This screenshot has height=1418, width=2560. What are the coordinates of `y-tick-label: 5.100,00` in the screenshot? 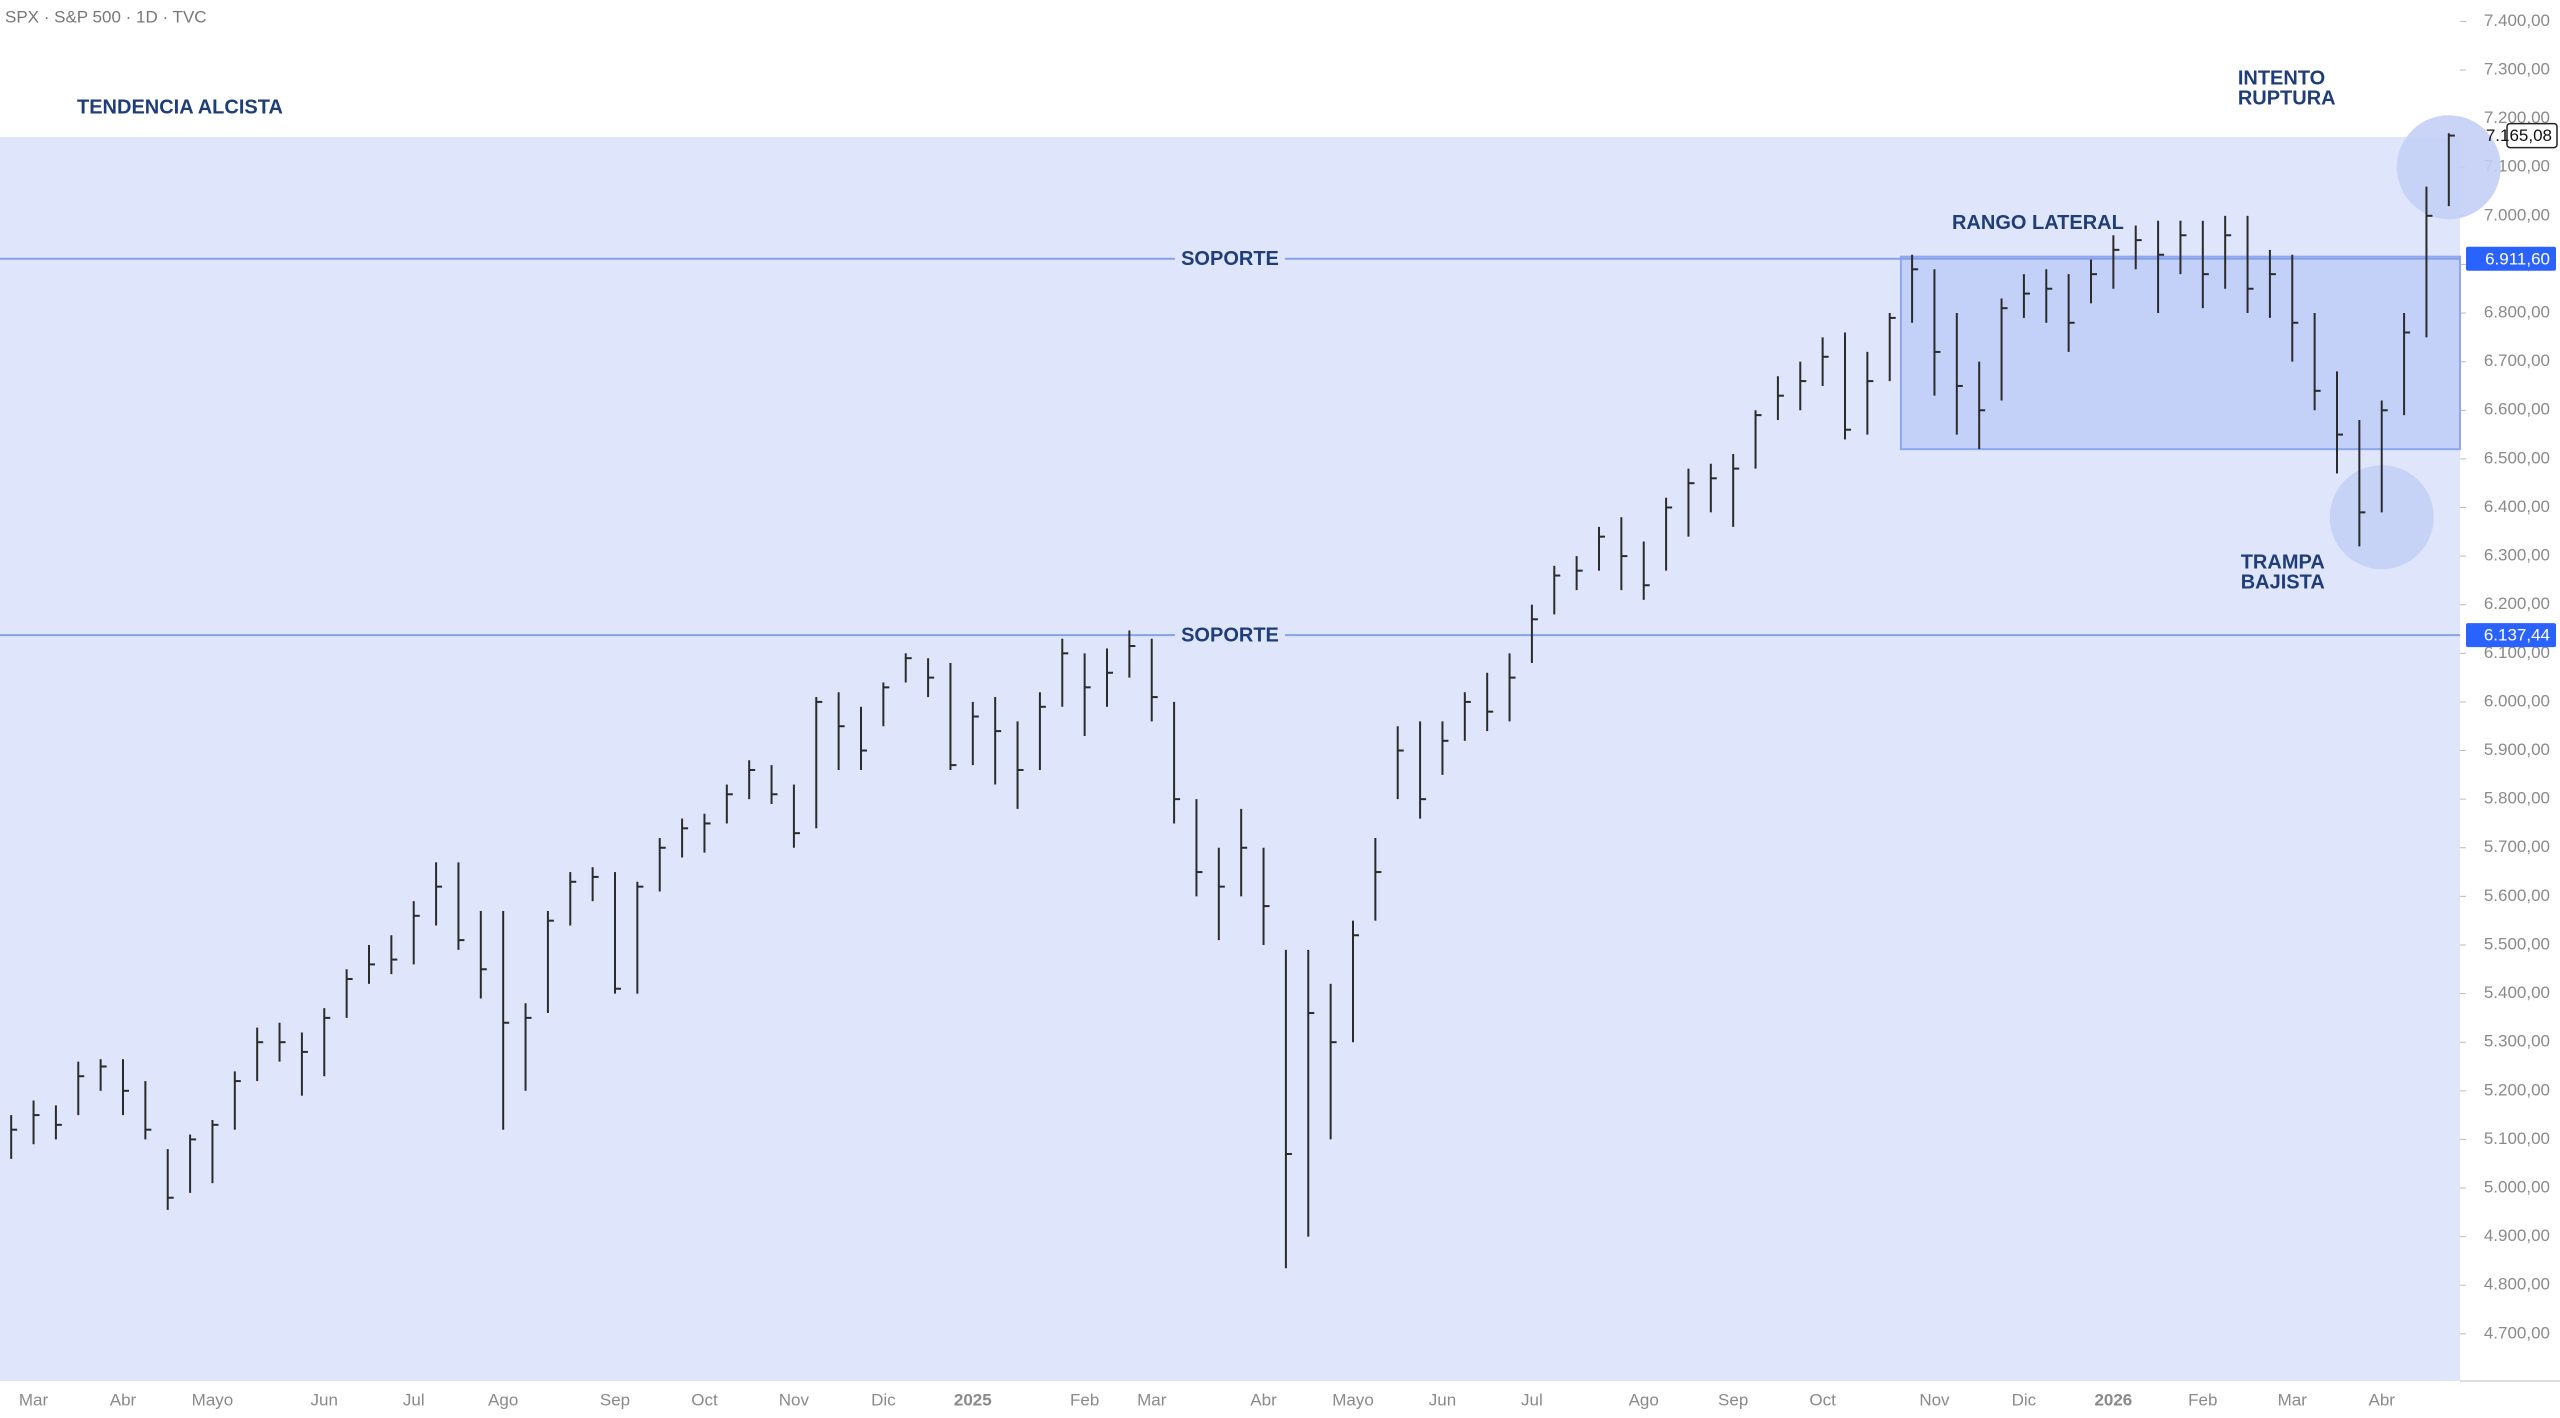 It's located at (2517, 1138).